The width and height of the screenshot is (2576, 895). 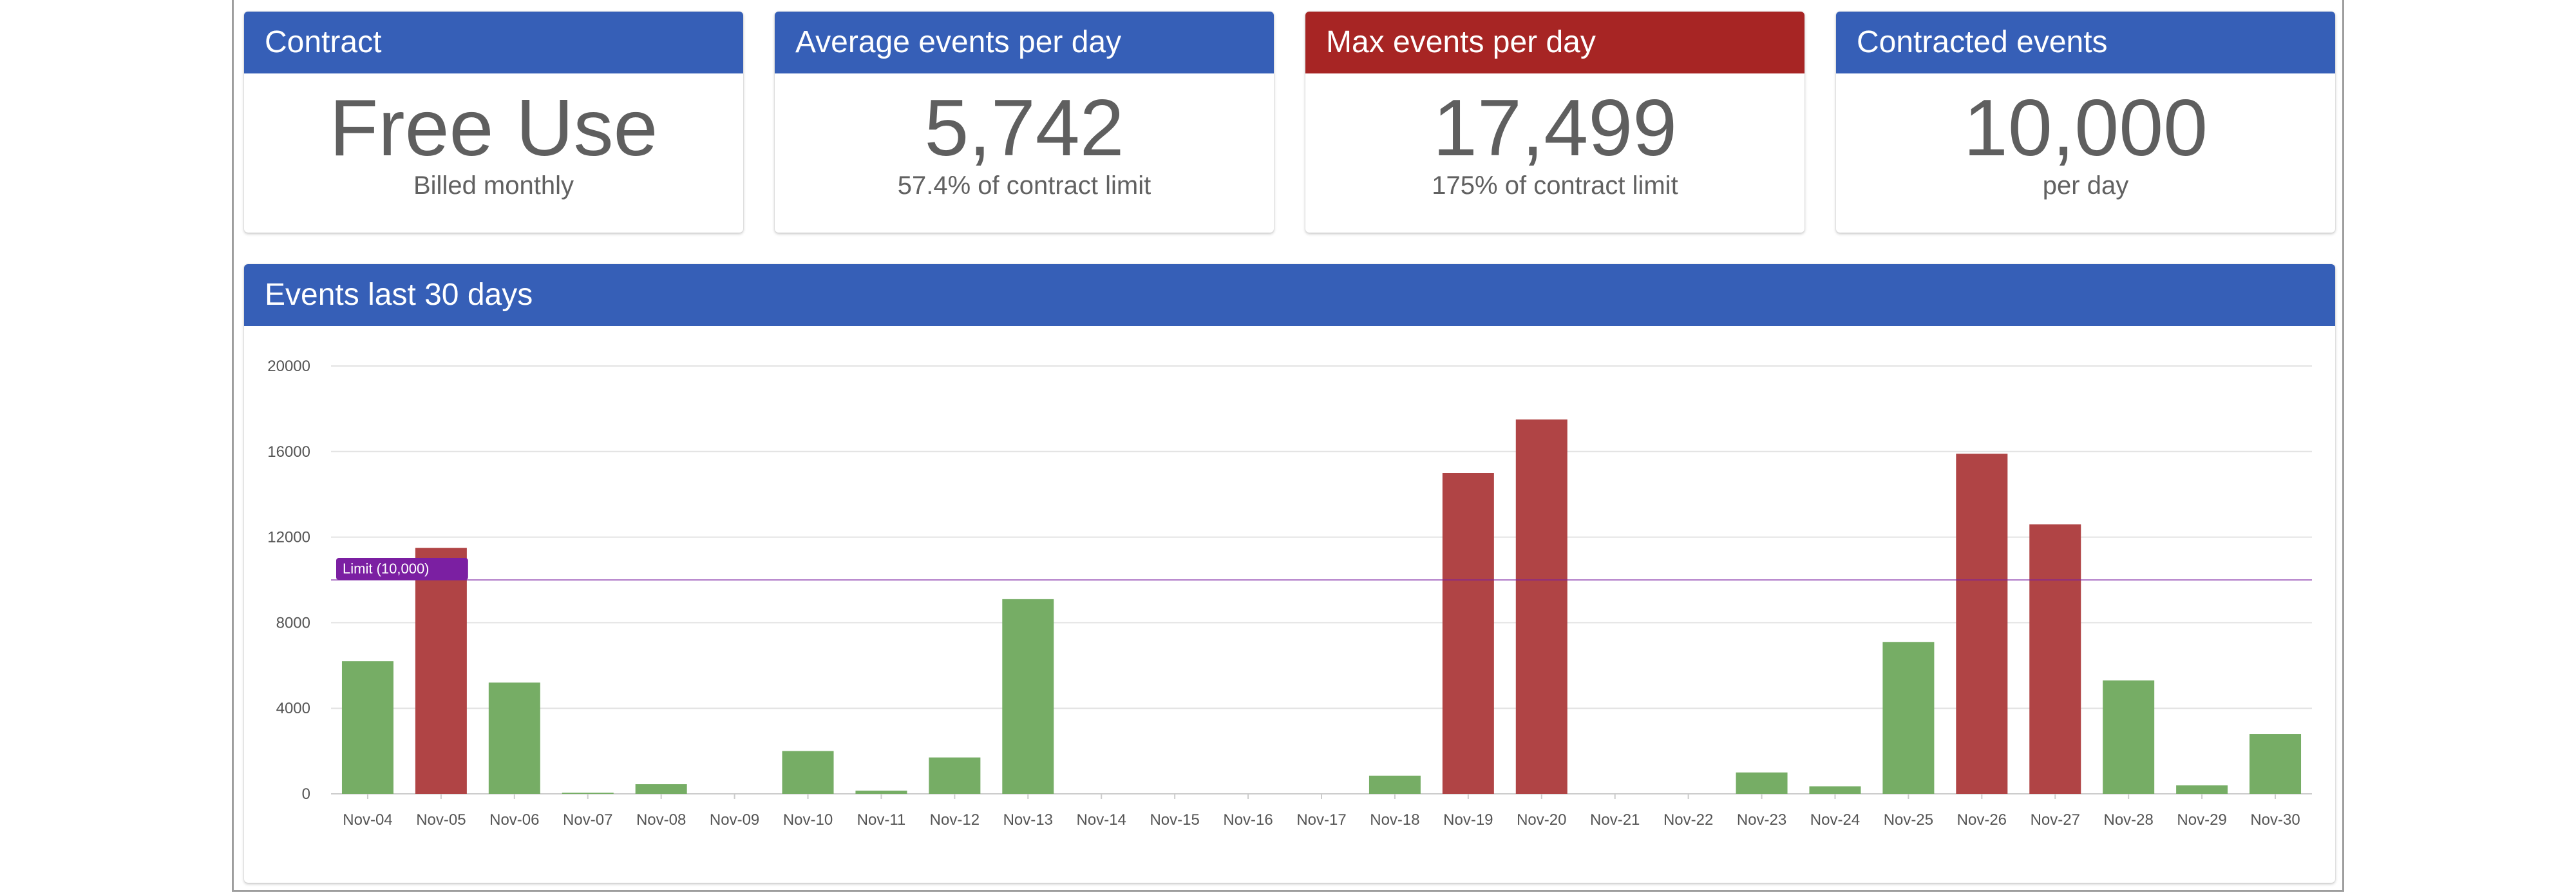 I want to click on x-tick-label: Nov-10, so click(x=808, y=820).